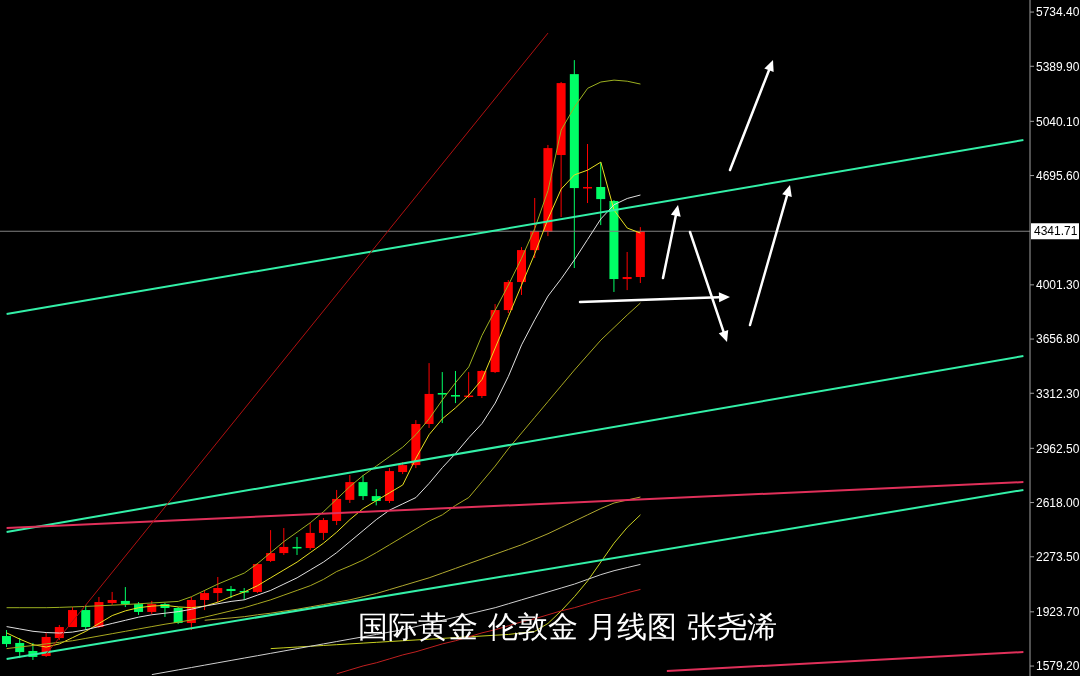 The height and width of the screenshot is (676, 1080). I want to click on y-tick-label: 4695.60, so click(1058, 175).